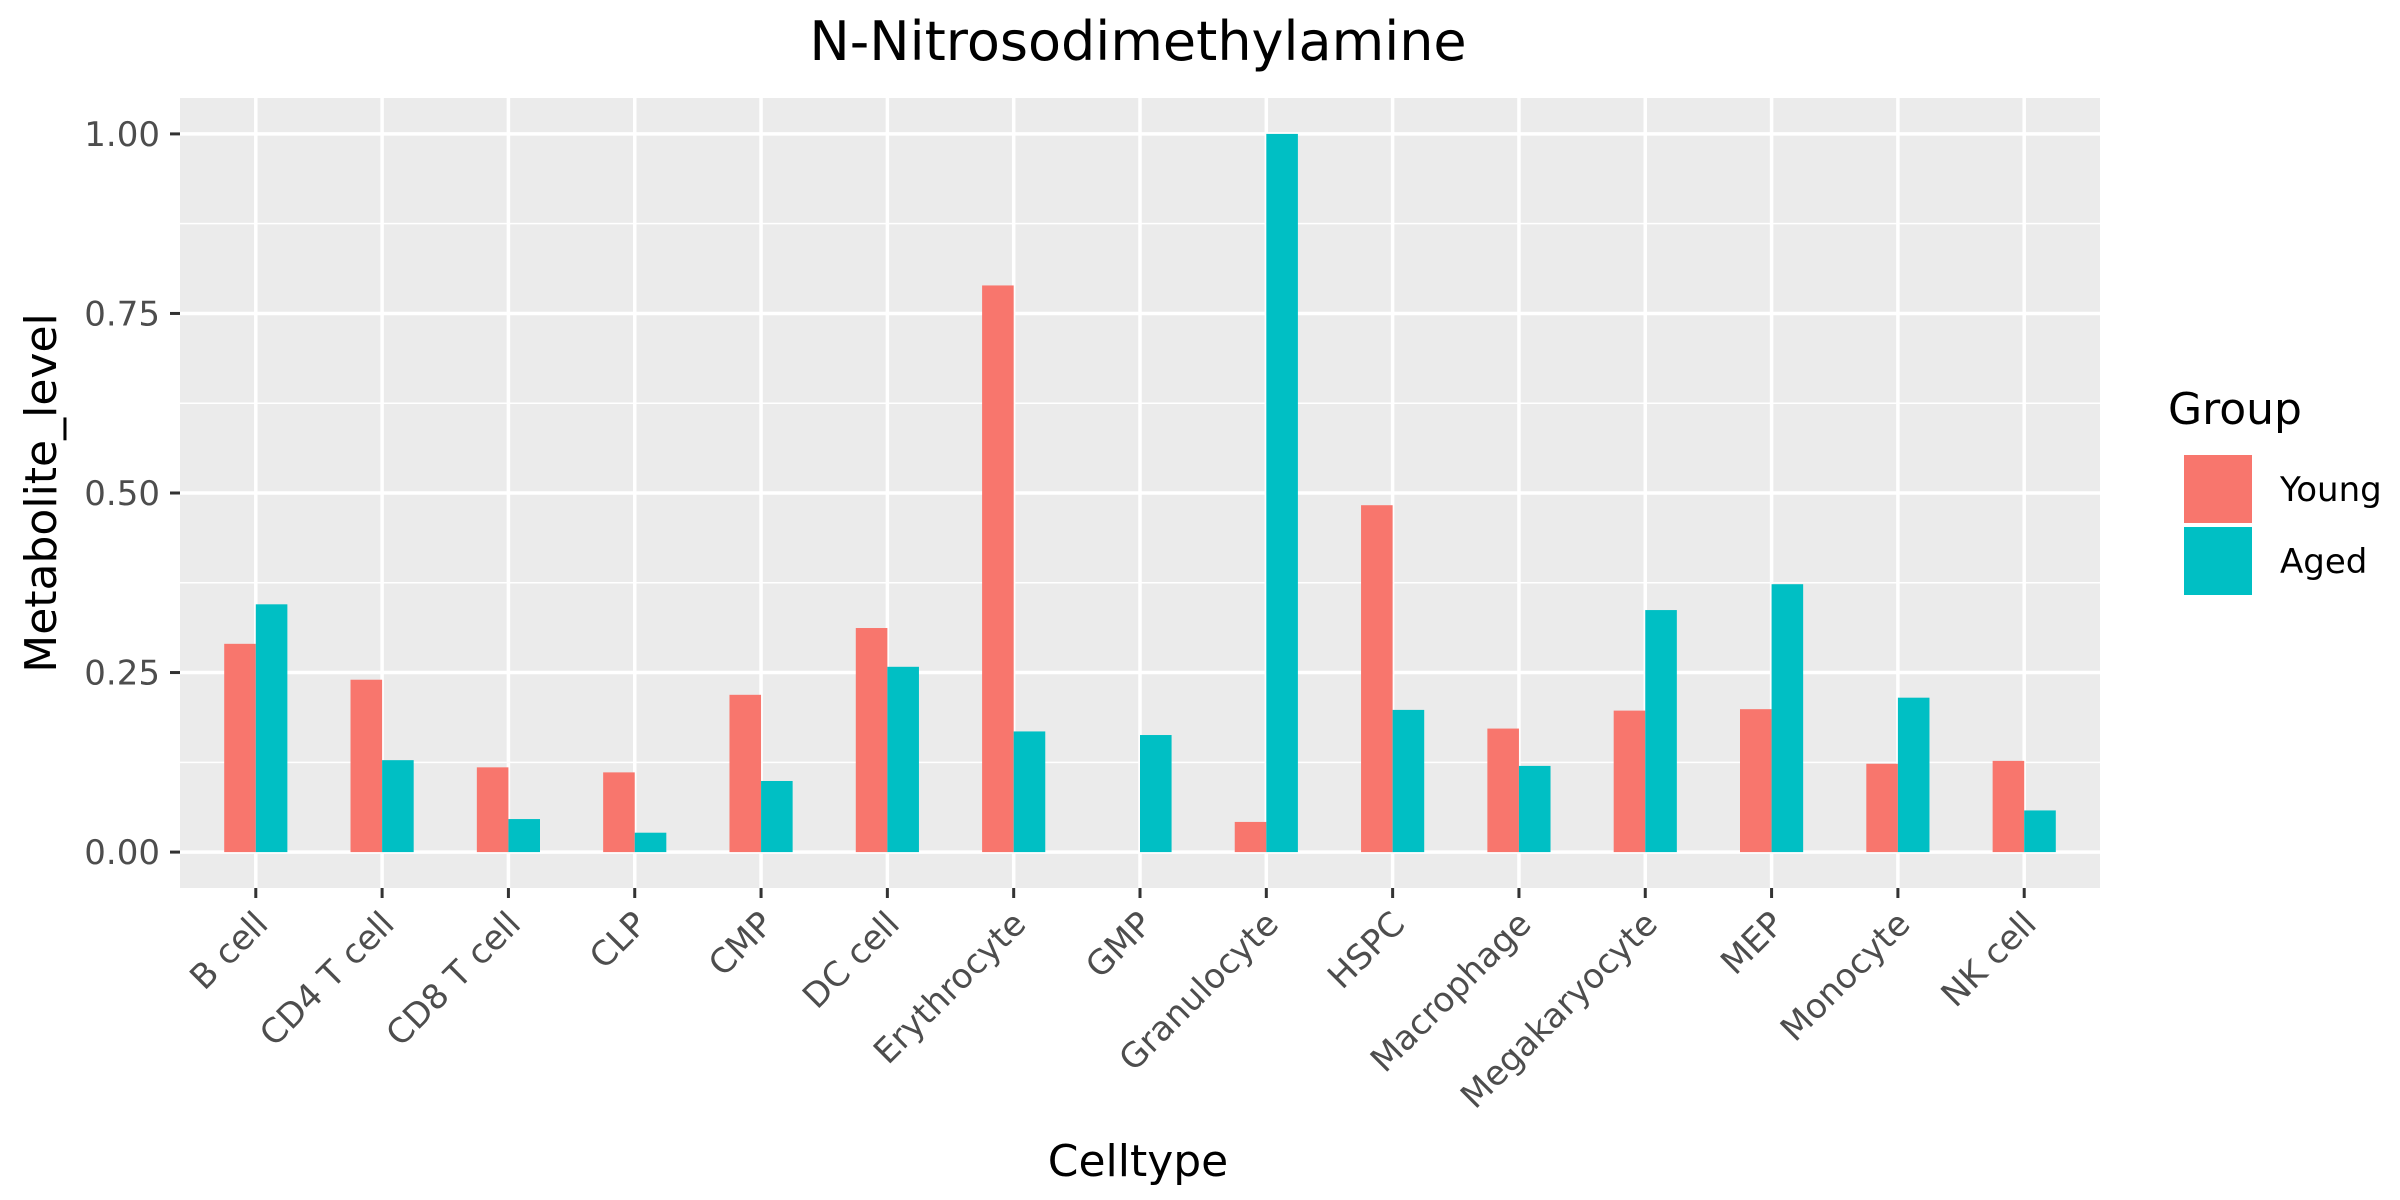 Image resolution: width=2400 pixels, height=1200 pixels. I want to click on y-tick-label: 0.50, so click(122, 494).